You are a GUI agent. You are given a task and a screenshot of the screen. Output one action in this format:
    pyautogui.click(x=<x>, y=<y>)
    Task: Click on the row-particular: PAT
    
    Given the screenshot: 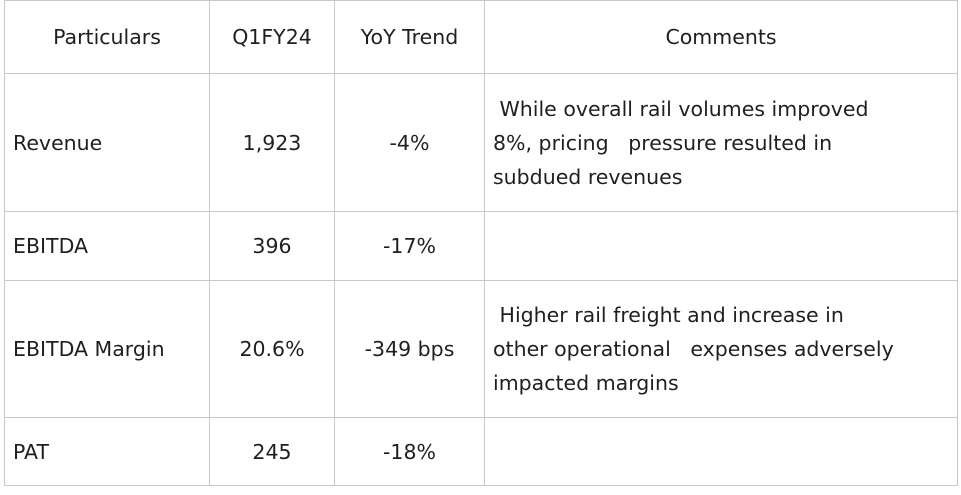 What is the action you would take?
    pyautogui.click(x=107, y=451)
    